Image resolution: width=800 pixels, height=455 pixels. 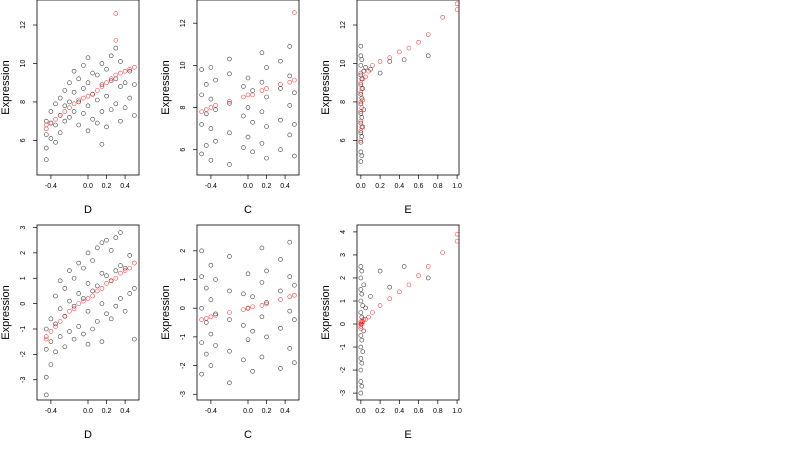 I want to click on x-tick-label: 0.0, so click(x=248, y=411).